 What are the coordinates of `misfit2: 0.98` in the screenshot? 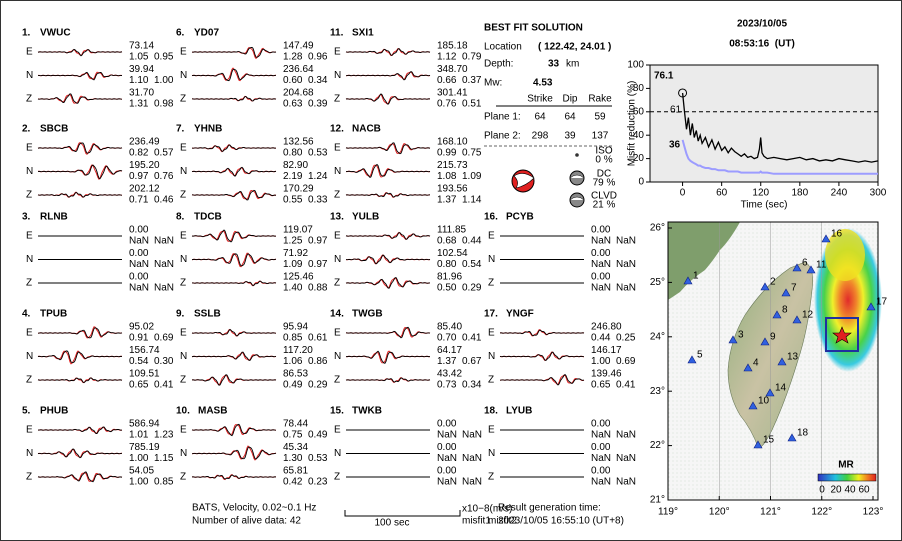 It's located at (164, 104).